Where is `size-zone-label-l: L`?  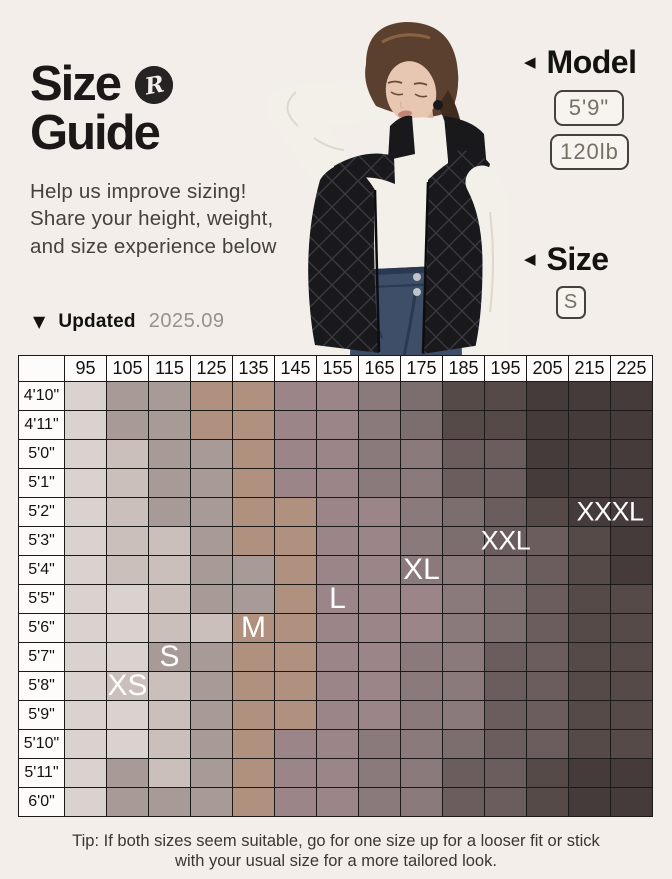 size-zone-label-l: L is located at coordinates (337, 598).